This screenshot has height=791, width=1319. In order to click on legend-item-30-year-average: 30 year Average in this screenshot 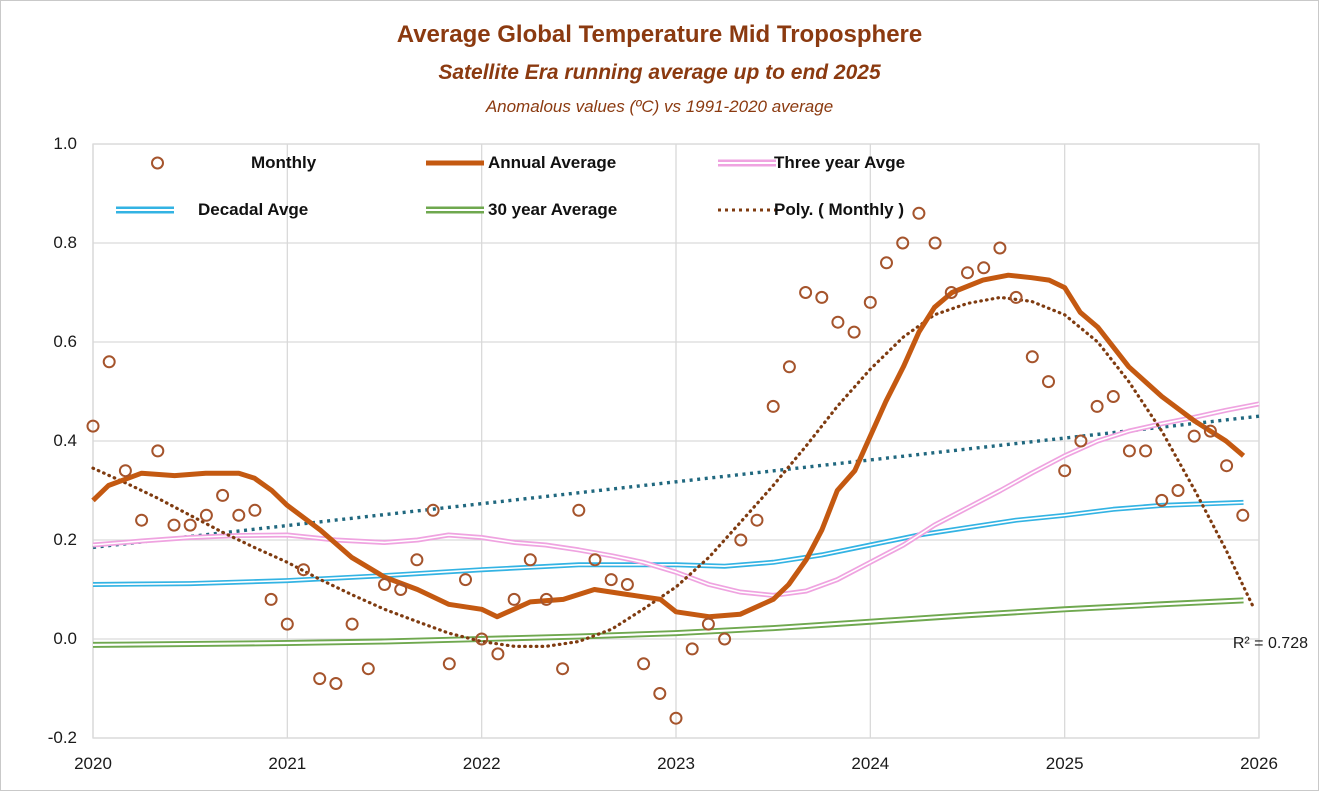, I will do `click(681, 210)`.